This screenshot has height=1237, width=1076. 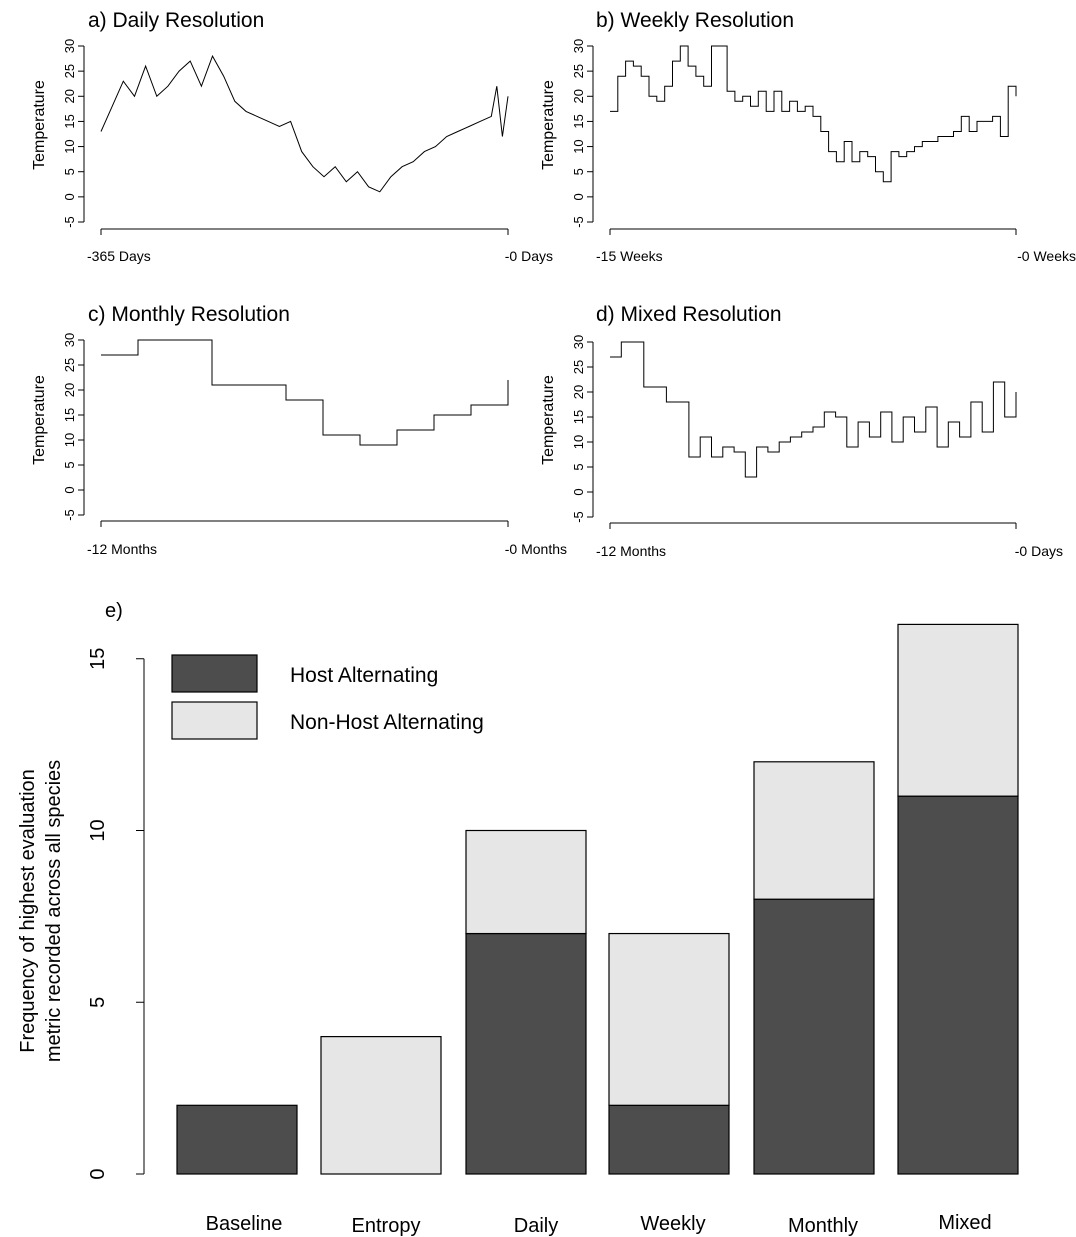 I want to click on y-axis-label-line: Frequency of highest evaluation, so click(x=28, y=911).